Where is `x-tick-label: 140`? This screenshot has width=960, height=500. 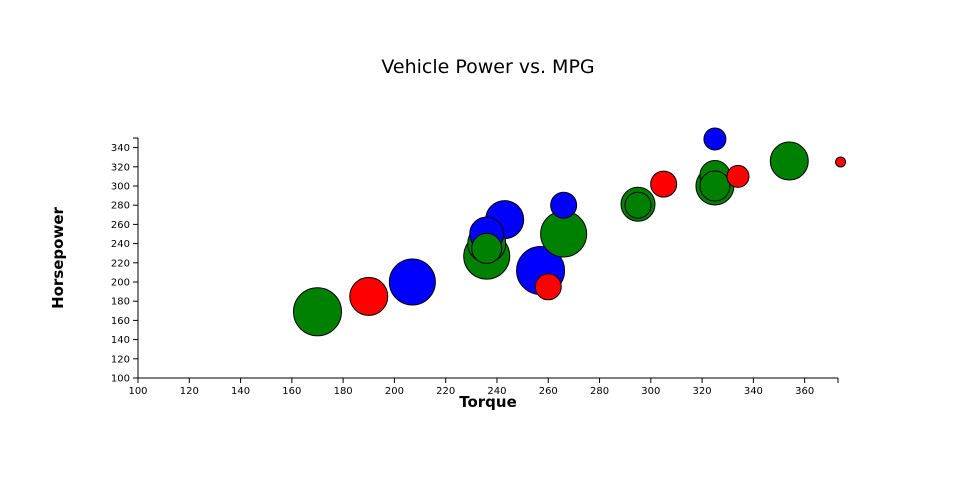
x-tick-label: 140 is located at coordinates (240, 391).